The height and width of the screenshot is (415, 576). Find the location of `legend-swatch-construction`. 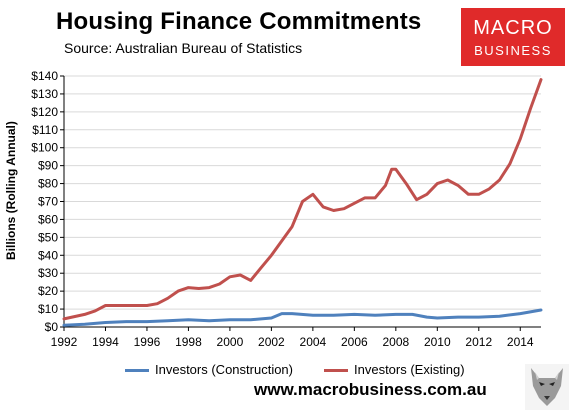

legend-swatch-construction is located at coordinates (137, 370).